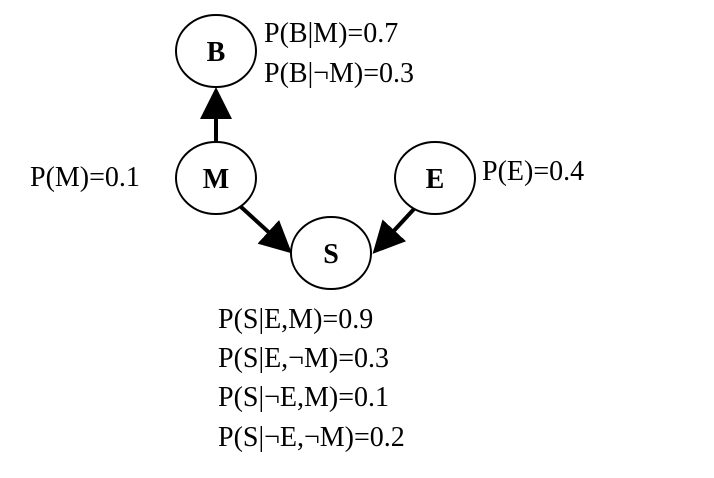  I want to click on node-s: S, so click(331, 253).